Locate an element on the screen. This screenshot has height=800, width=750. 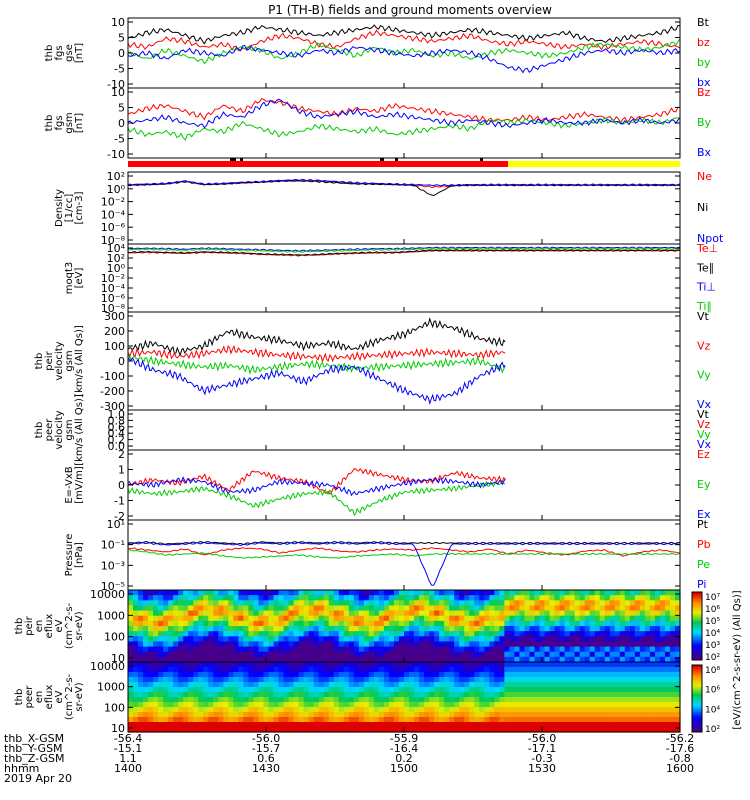
y-tick-label: 100 is located at coordinates (114, 346).